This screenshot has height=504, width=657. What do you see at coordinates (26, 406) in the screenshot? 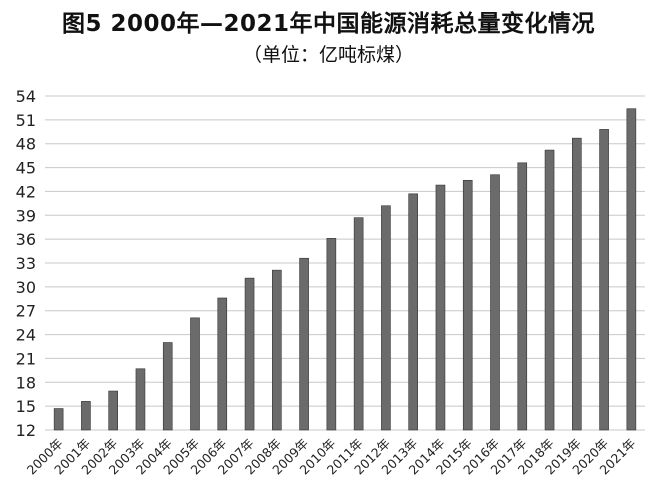
I see `y-tick-label: 15` at bounding box center [26, 406].